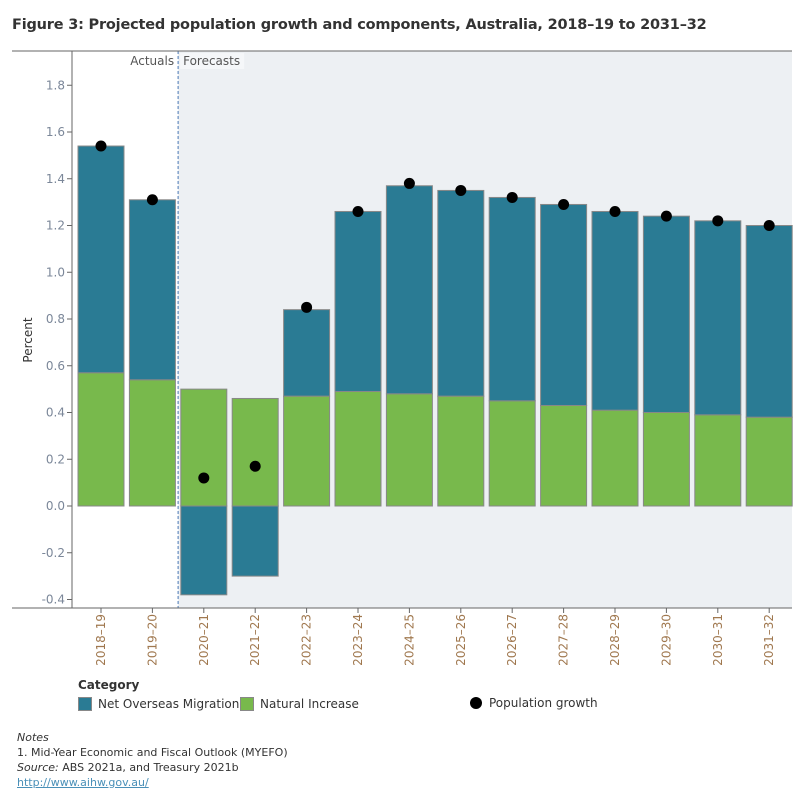  Describe the element at coordinates (109, 685) in the screenshot. I see `legend-title: Category` at that location.